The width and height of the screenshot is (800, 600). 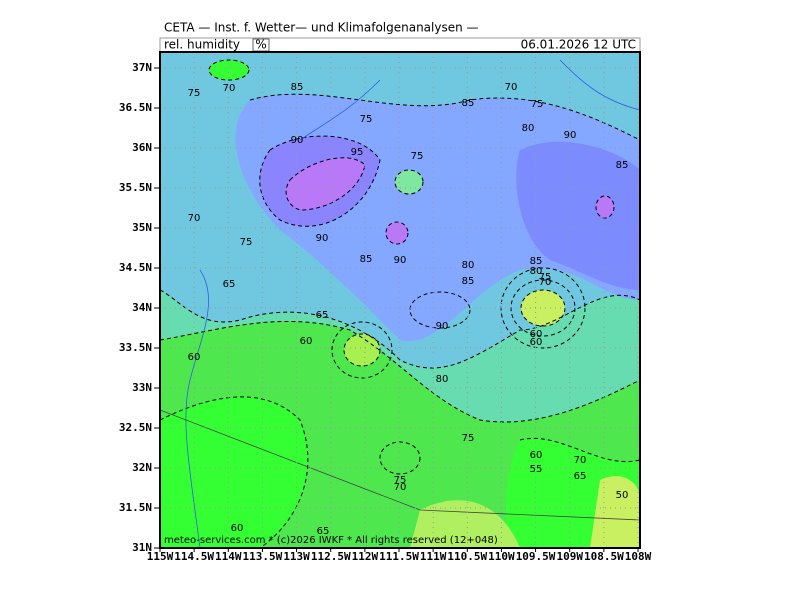 What do you see at coordinates (135, 347) in the screenshot?
I see `lat-tick-label: 33.5N` at bounding box center [135, 347].